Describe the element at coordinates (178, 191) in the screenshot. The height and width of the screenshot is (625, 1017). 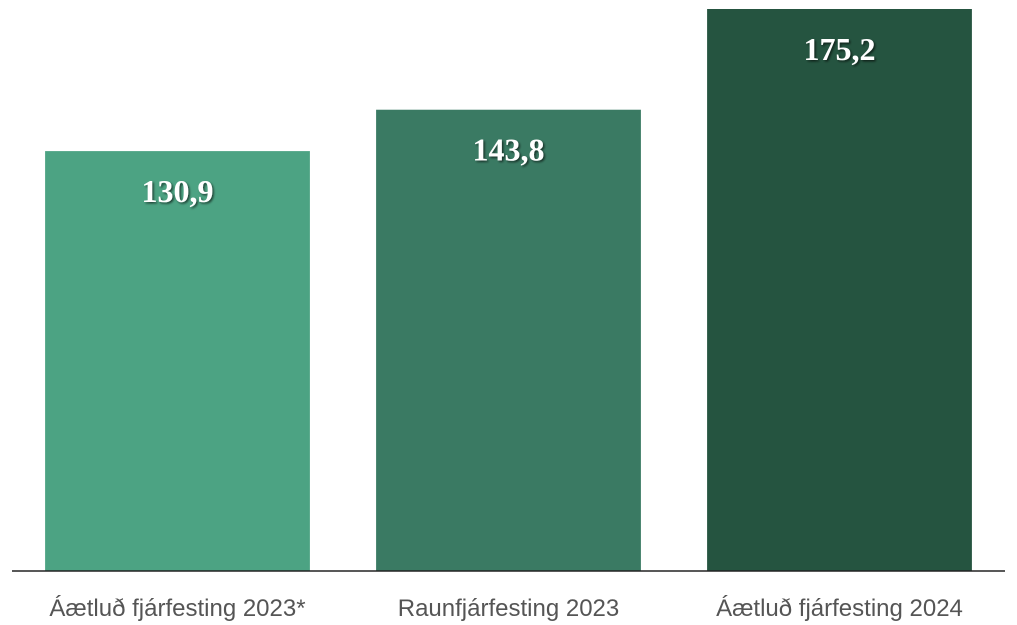
I see `value-label: 130,9` at that location.